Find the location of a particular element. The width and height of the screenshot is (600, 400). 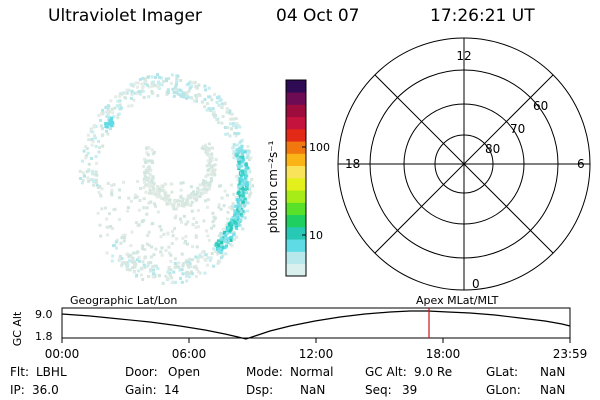

door-value: Open is located at coordinates (184, 372).